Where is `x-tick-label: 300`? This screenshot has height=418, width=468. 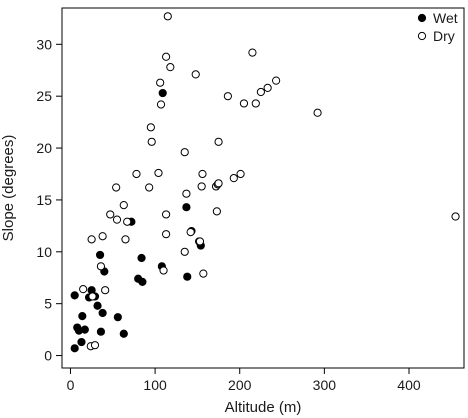 x-tick-label: 300 is located at coordinates (325, 385).